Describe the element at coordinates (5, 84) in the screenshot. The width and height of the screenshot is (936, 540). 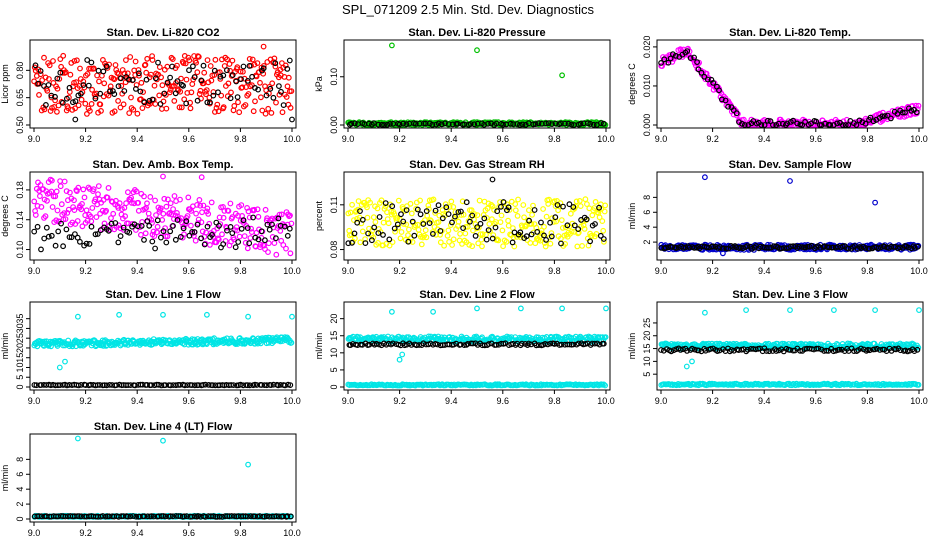
I see `y-axis-label: Licor ppm` at that location.